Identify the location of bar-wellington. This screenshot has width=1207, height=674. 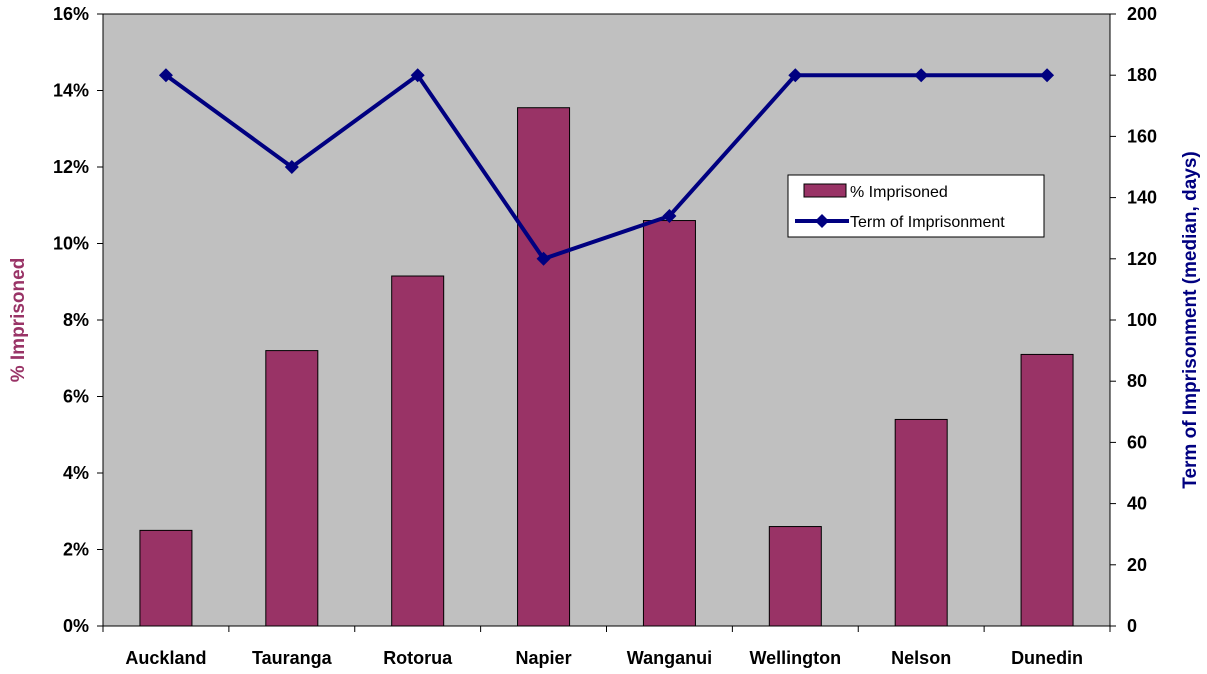
(795, 576).